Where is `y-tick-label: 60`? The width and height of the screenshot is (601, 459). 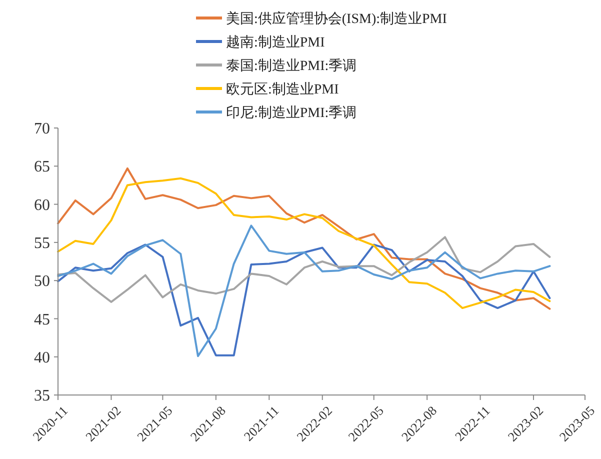 y-tick-label: 60 is located at coordinates (42, 205).